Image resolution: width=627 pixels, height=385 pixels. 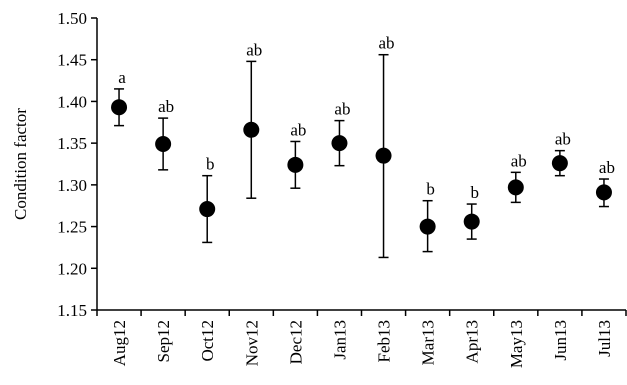 What do you see at coordinates (604, 338) in the screenshot?
I see `x-tick-label: Jul13` at bounding box center [604, 338].